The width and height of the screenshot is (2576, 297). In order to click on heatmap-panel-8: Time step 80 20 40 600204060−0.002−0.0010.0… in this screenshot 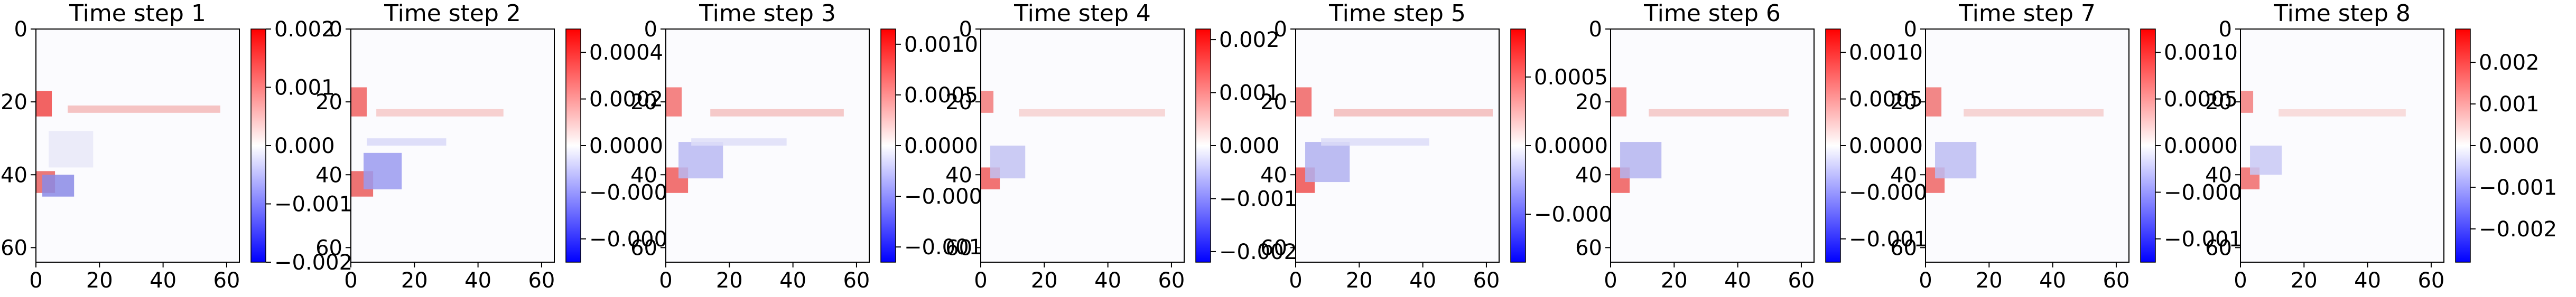, I will do `click(2381, 146)`.